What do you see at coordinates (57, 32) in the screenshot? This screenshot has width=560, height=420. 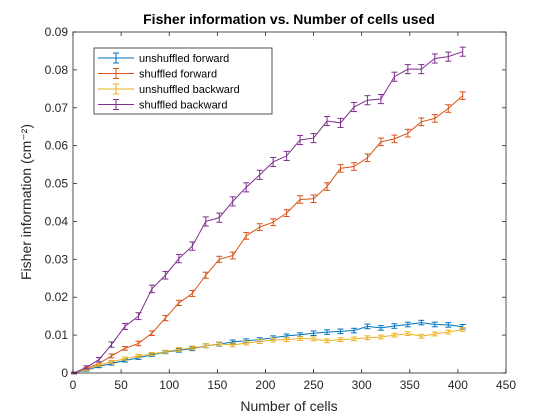 I see `y-tick-label: 0.09` at bounding box center [57, 32].